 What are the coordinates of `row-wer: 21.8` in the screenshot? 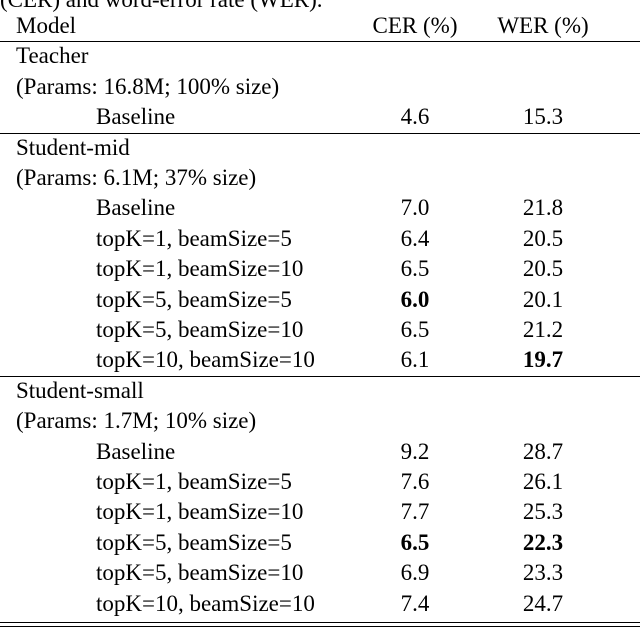 It's located at (543, 208).